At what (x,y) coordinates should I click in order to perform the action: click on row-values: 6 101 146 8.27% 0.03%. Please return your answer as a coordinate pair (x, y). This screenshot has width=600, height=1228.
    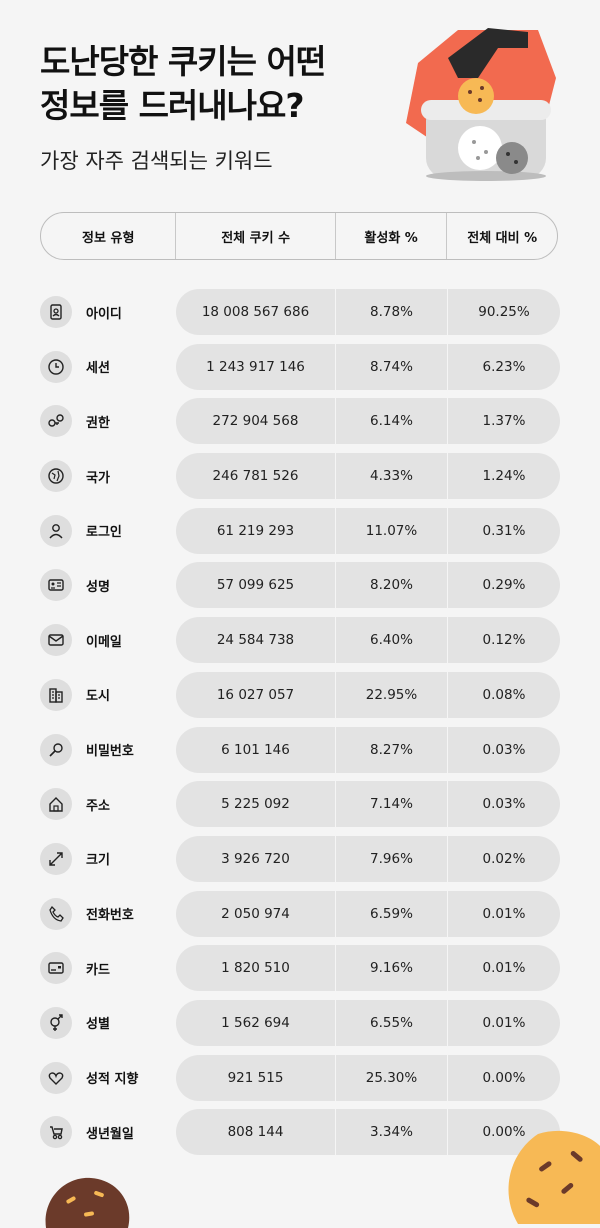
    Looking at the image, I should click on (368, 749).